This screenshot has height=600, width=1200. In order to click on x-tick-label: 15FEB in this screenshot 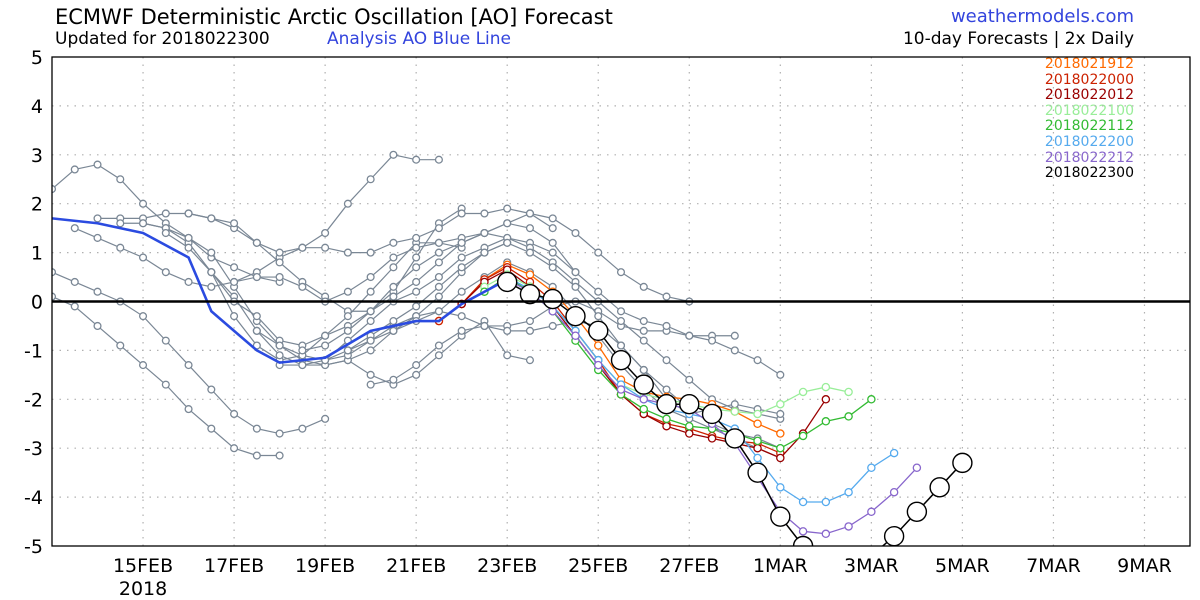, I will do `click(143, 566)`.